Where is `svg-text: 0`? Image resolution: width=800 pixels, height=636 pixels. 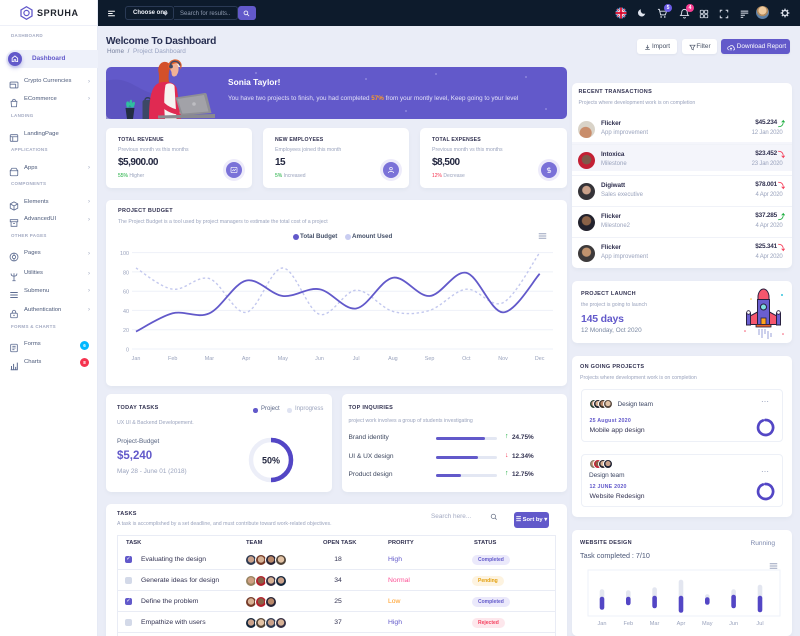
svg-text: 0 is located at coordinates (127, 350).